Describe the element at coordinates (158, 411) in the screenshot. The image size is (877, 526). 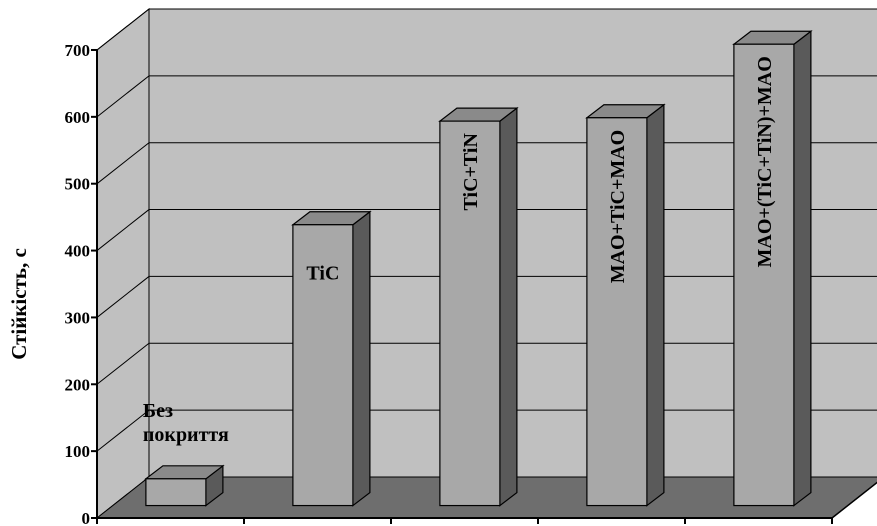
I see `bar-label-line: Без` at that location.